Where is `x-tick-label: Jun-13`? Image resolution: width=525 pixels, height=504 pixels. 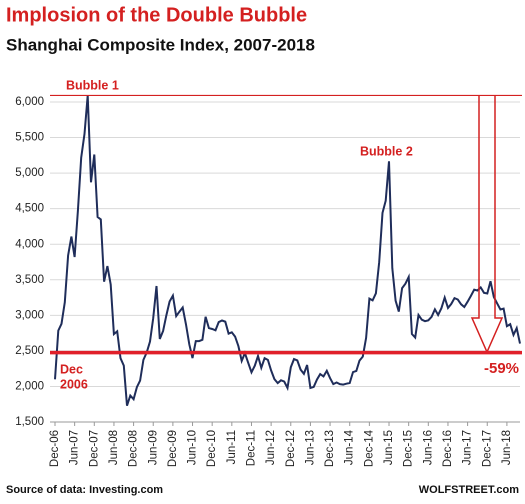
x-tick-label: Jun-13 is located at coordinates (310, 447).